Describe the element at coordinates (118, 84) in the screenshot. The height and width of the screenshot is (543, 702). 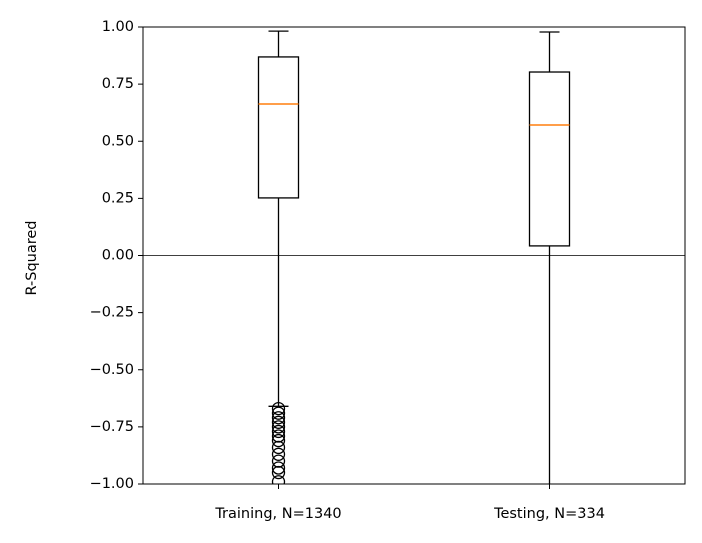
I see `y-tick-label: 0.75` at that location.